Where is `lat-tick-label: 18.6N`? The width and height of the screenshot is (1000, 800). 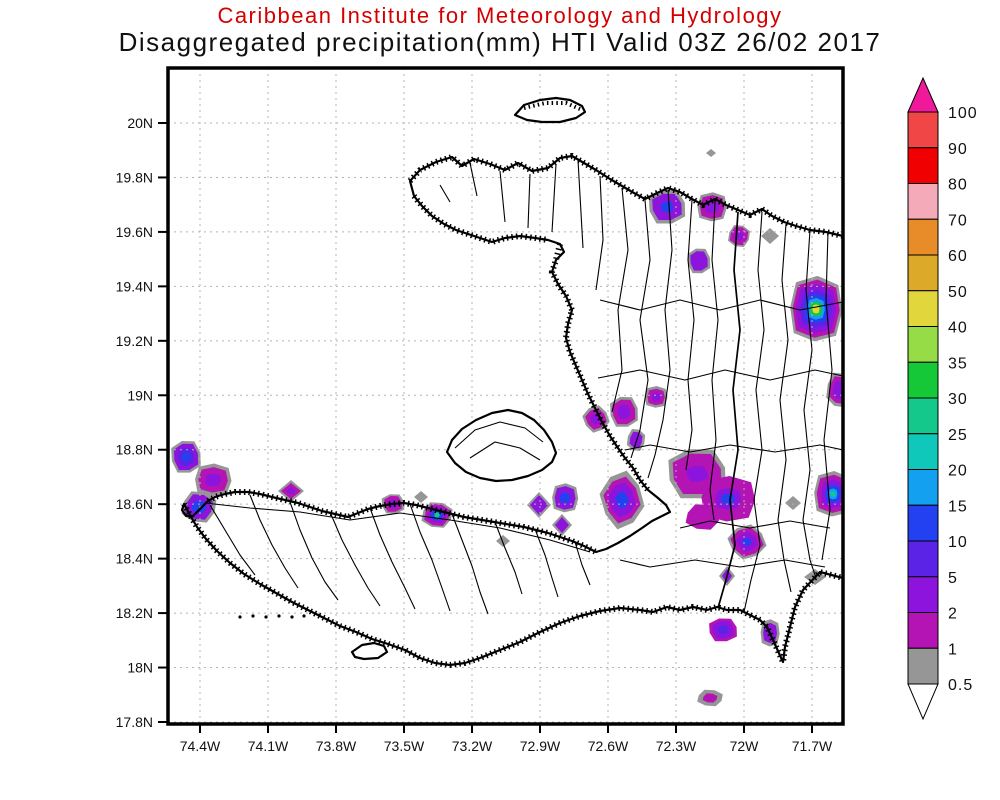 lat-tick-label: 18.6N is located at coordinates (134, 504).